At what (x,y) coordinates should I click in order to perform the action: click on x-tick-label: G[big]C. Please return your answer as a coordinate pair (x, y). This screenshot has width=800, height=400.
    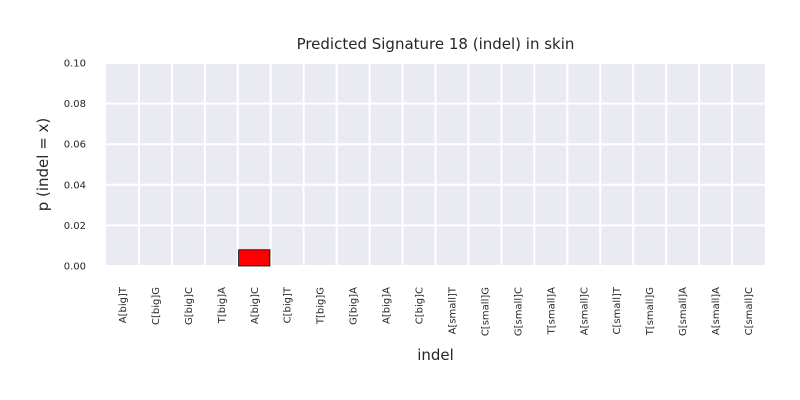
    Looking at the image, I should click on (189, 306).